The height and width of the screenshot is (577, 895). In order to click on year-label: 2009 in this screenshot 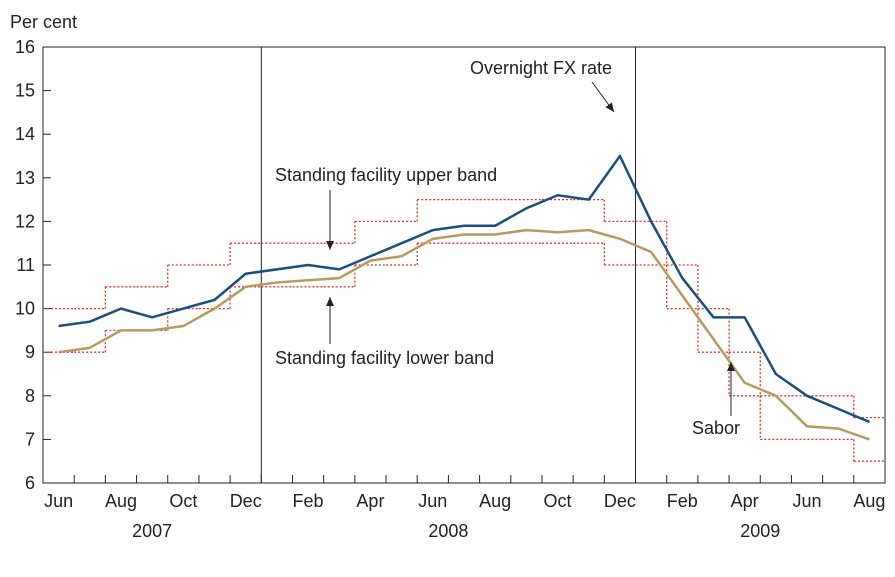, I will do `click(760, 531)`.